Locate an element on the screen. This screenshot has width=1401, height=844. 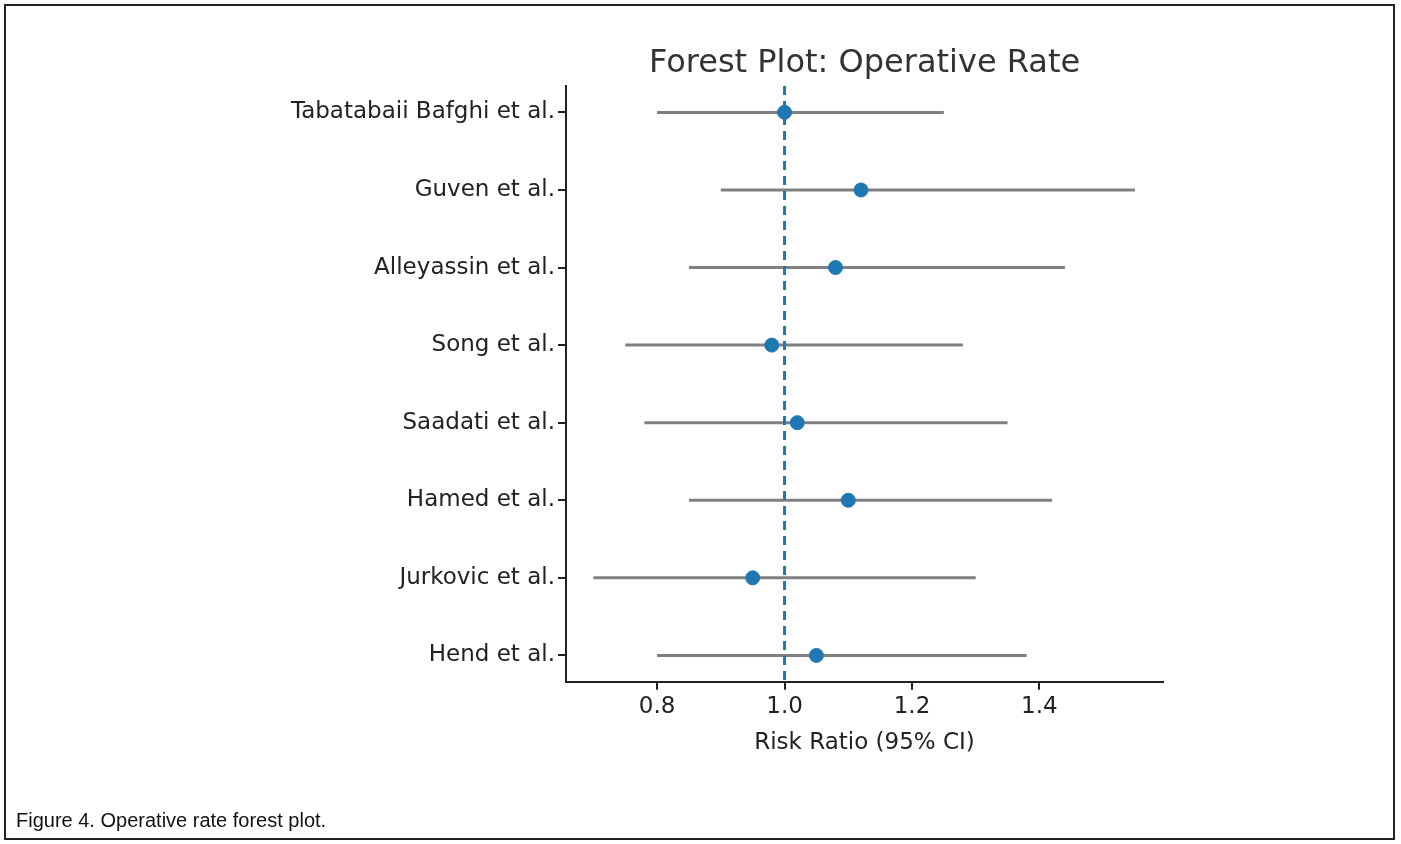
chart-title: Forest Plot: Operative Rate is located at coordinates (864, 61).